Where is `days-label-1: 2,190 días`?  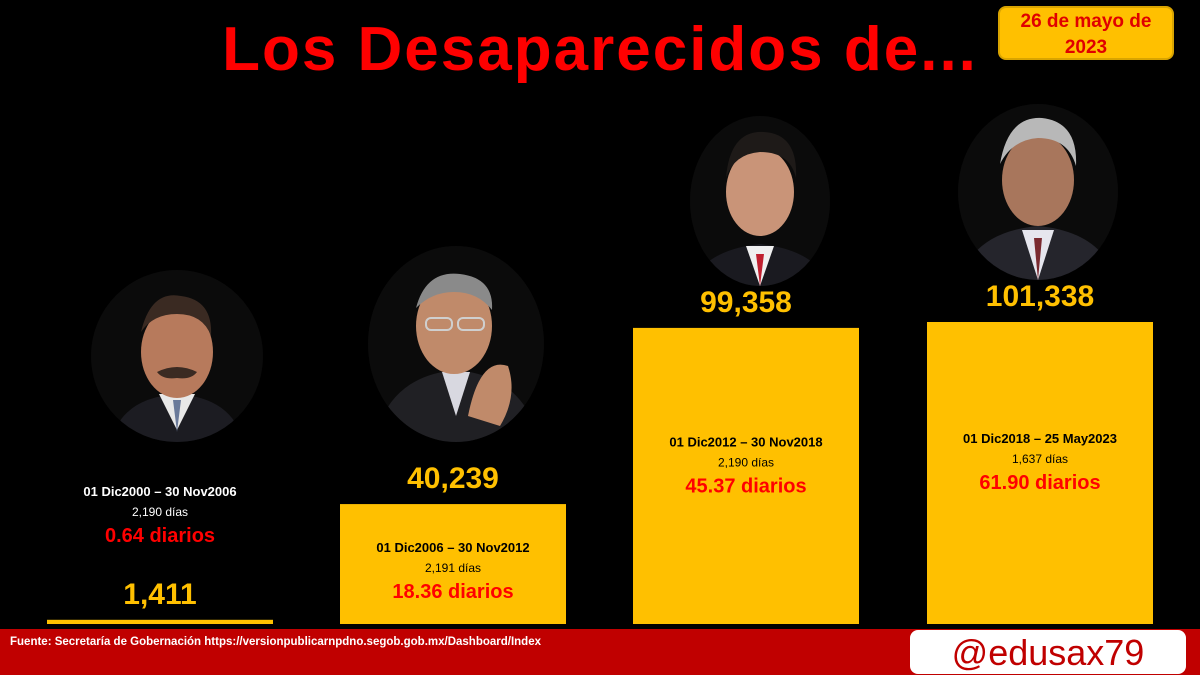
days-label-1: 2,190 días is located at coordinates (160, 512).